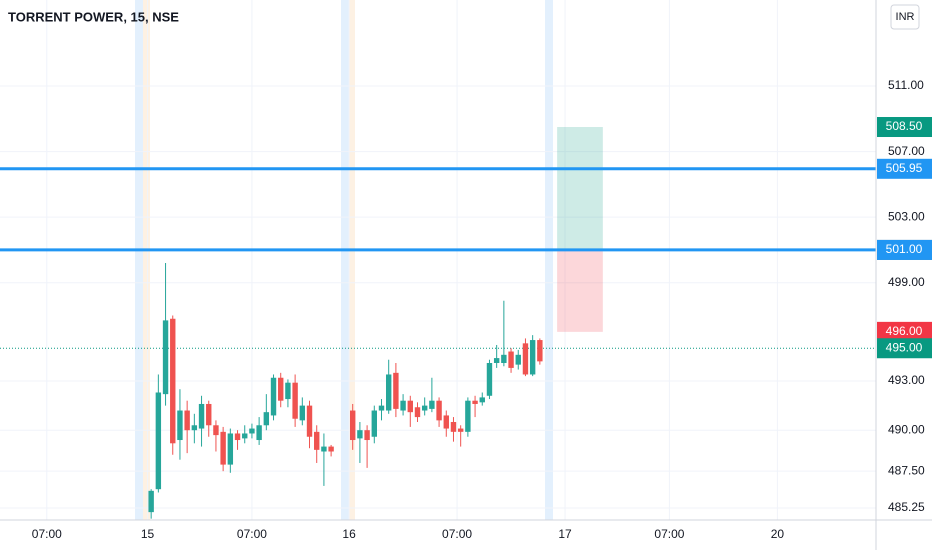 The width and height of the screenshot is (932, 555). What do you see at coordinates (580, 188) in the screenshot?
I see `profit-zone` at bounding box center [580, 188].